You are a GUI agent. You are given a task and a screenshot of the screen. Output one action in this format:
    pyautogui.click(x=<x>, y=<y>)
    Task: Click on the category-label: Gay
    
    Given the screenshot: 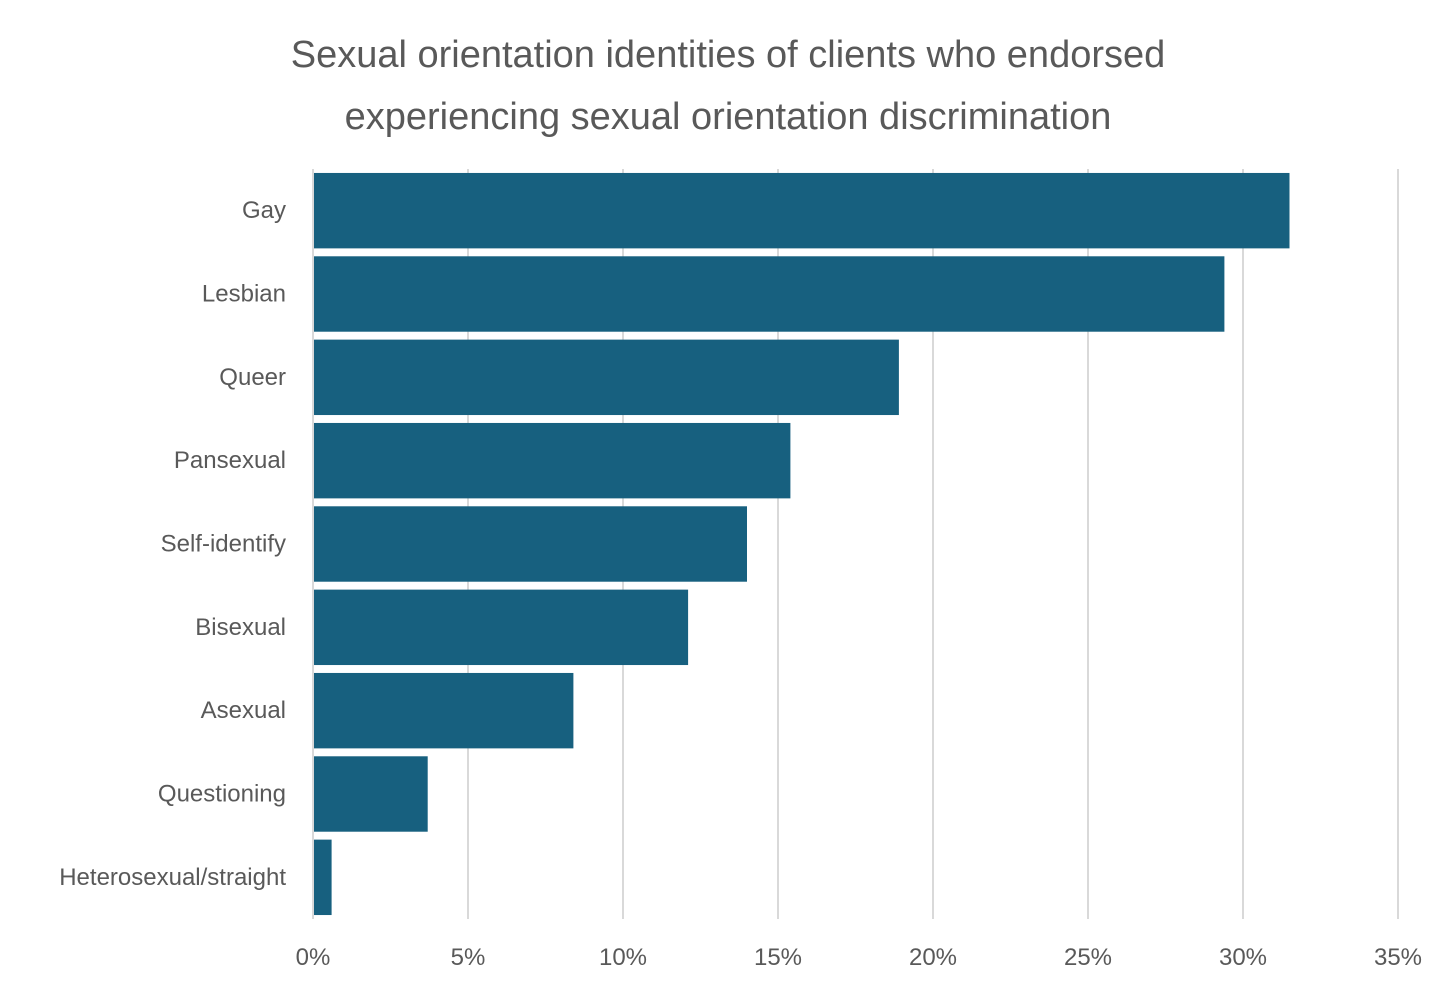 What is the action you would take?
    pyautogui.click(x=264, y=210)
    